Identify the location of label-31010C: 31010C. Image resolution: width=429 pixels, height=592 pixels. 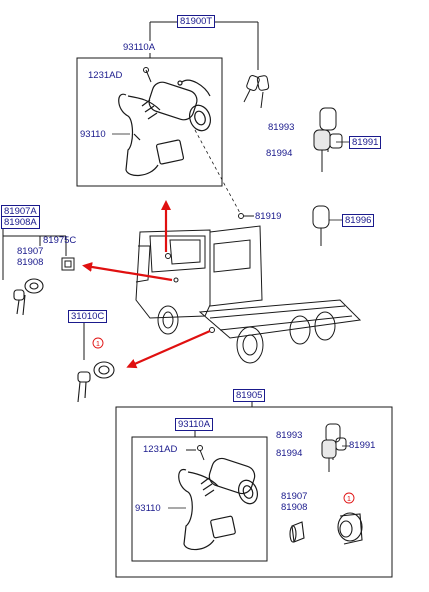
(88, 316).